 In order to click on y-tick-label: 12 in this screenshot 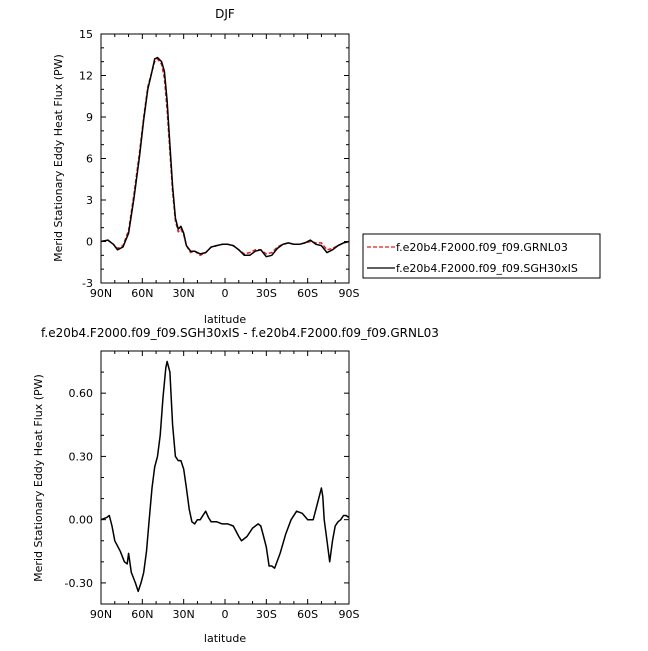, I will do `click(86, 76)`.